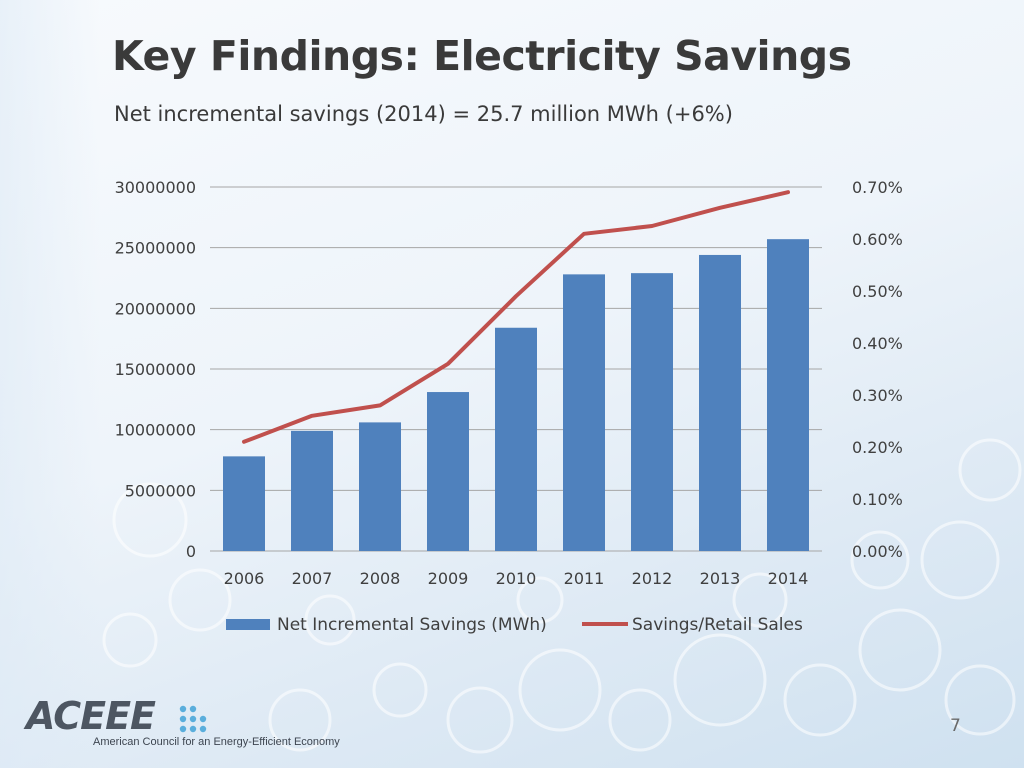 This screenshot has width=1024, height=768. I want to click on slide-title: Key Findings: Electricity Savings, so click(482, 56).